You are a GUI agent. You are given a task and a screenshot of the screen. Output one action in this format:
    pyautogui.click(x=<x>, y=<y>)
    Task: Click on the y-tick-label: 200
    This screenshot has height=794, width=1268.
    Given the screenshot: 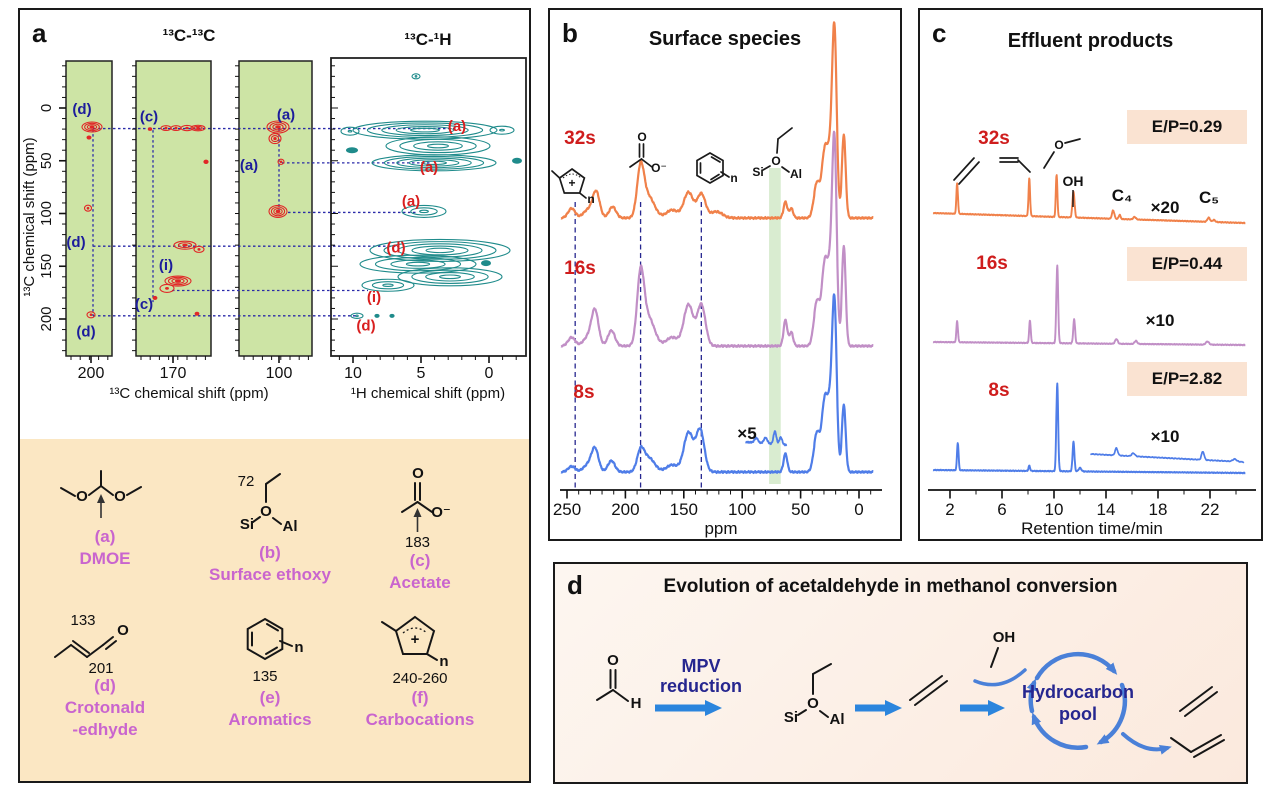 What is the action you would take?
    pyautogui.click(x=46, y=318)
    